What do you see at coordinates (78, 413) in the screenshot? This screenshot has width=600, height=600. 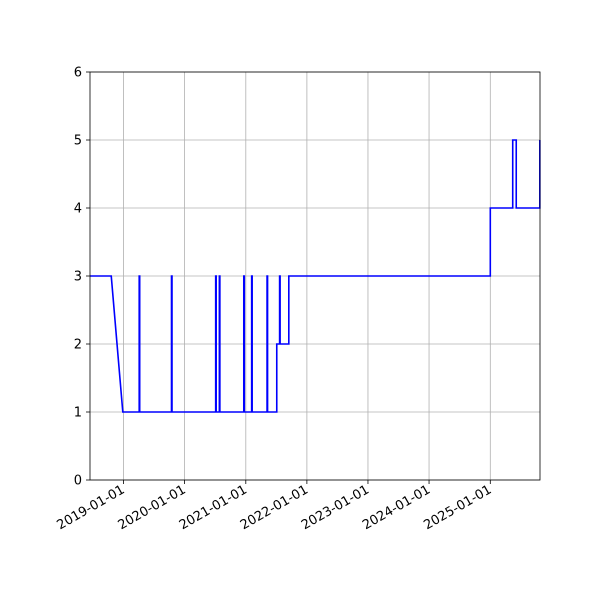 I see `y-tick-label: 1` at bounding box center [78, 413].